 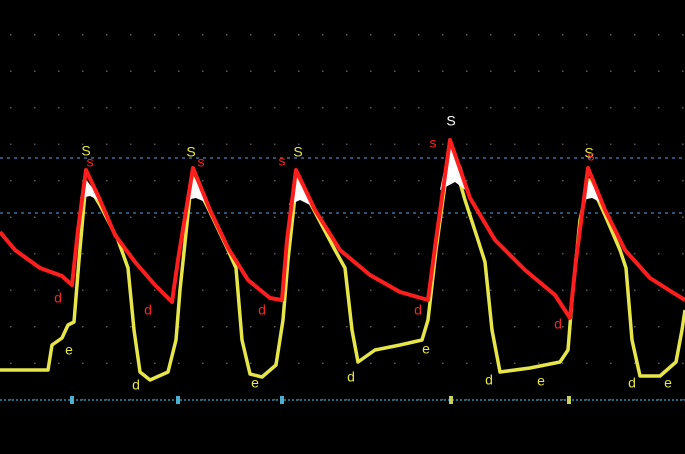 What do you see at coordinates (297, 152) in the screenshot?
I see `waveform-label: S` at bounding box center [297, 152].